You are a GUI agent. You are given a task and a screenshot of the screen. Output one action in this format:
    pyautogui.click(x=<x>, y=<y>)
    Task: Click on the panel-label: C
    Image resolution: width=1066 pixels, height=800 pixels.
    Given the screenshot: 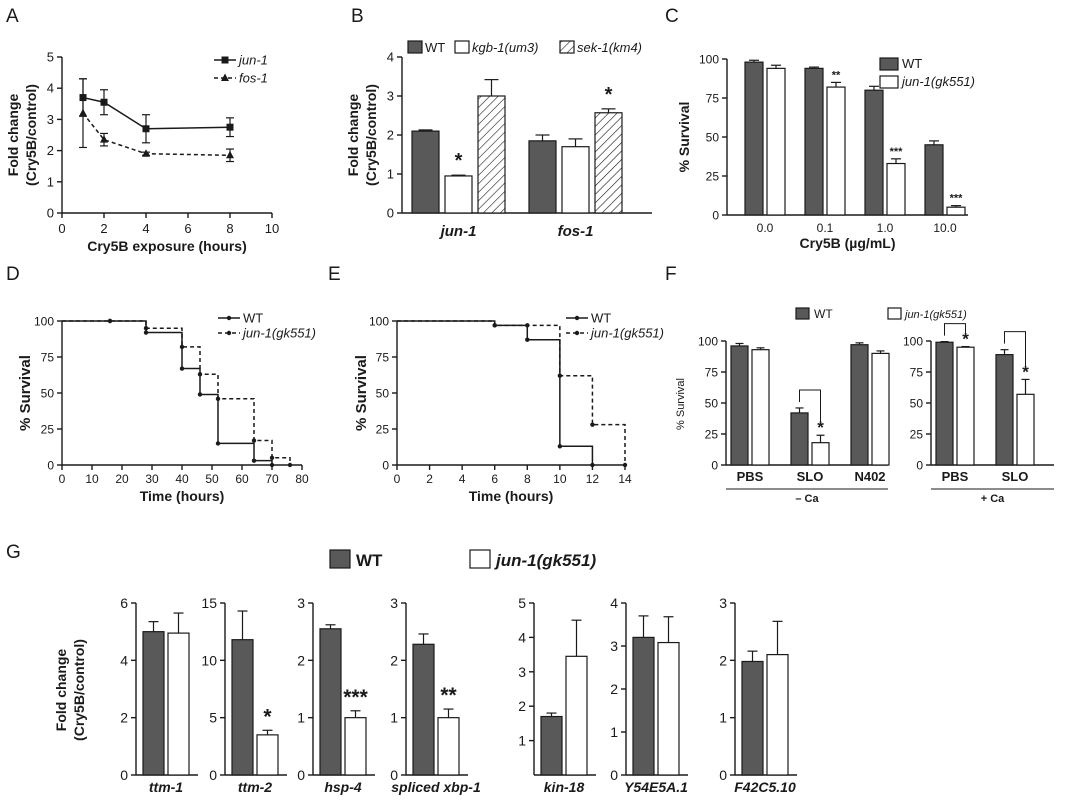 What is the action you would take?
    pyautogui.click(x=672, y=16)
    